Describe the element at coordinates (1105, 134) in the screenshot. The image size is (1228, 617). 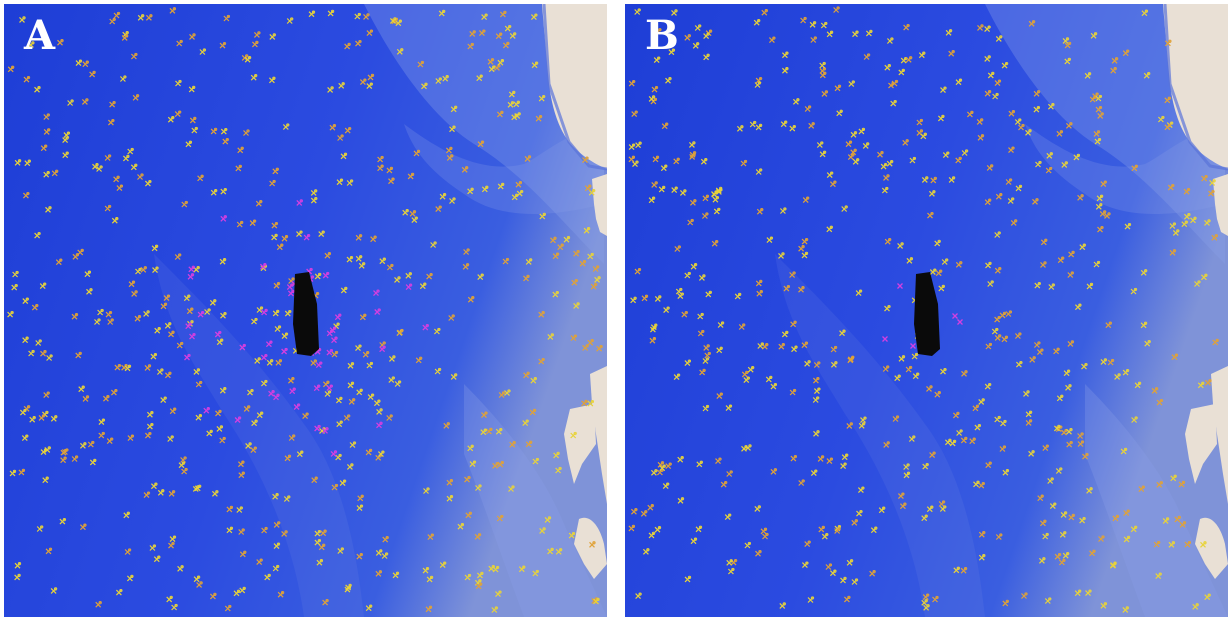
I see `shallow-water-band` at that location.